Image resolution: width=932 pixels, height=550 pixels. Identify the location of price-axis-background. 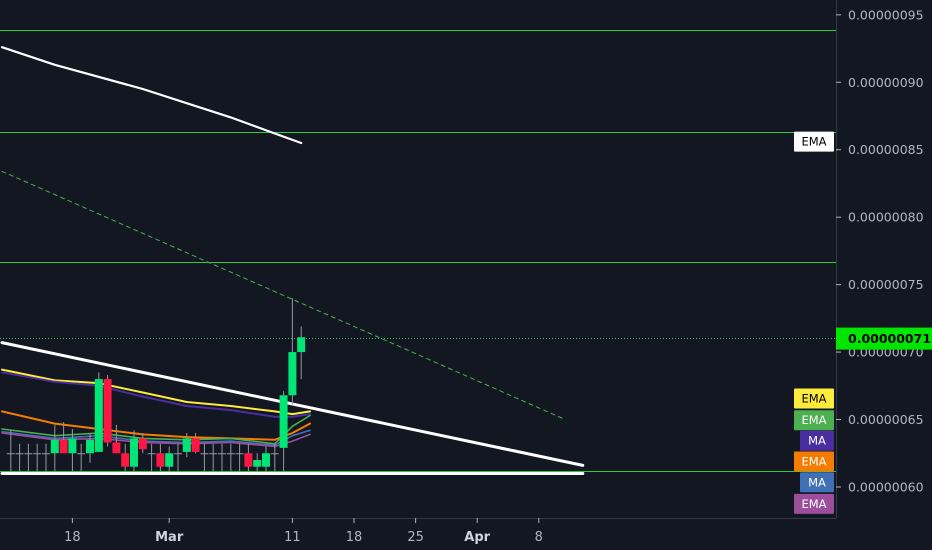
(884, 275).